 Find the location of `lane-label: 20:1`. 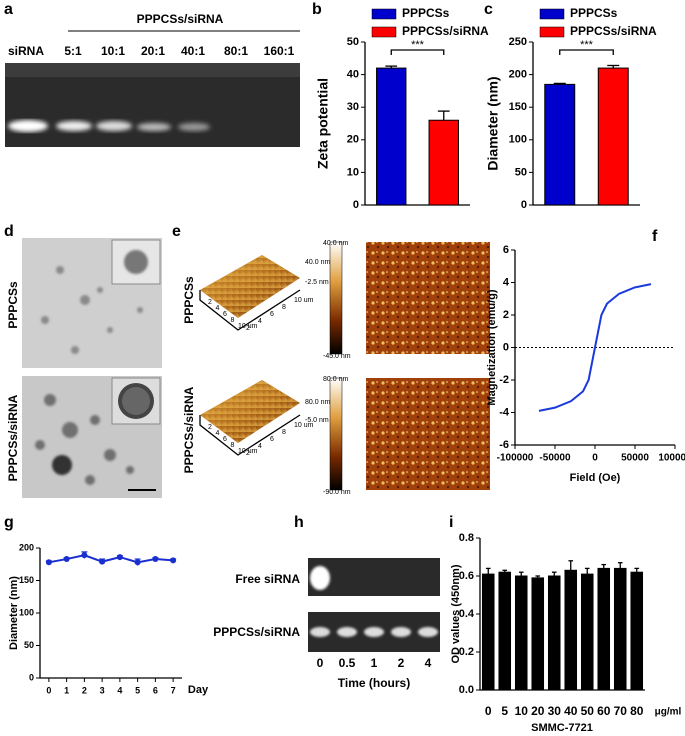

lane-label: 20:1 is located at coordinates (153, 51).